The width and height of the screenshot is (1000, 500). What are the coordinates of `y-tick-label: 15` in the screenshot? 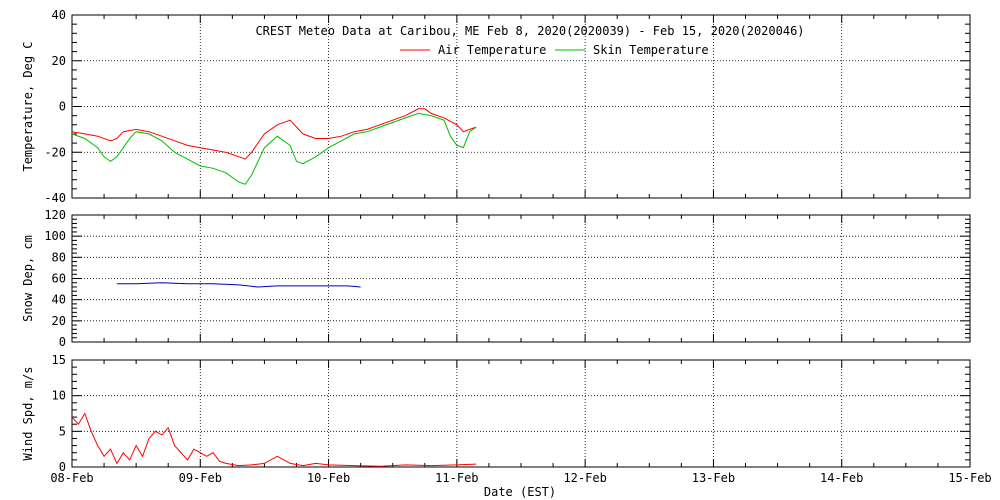 It's located at (59, 360).